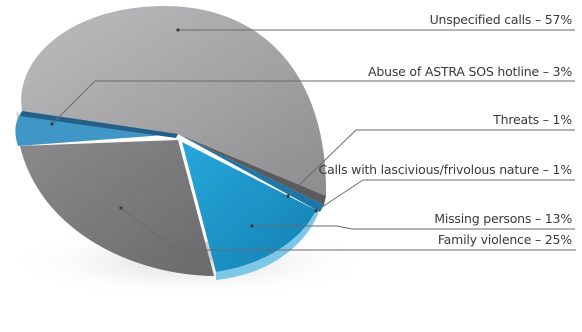 Image resolution: width=582 pixels, height=332 pixels. What do you see at coordinates (99, 124) in the screenshot?
I see `slice-abuse-hotline-edge` at bounding box center [99, 124].